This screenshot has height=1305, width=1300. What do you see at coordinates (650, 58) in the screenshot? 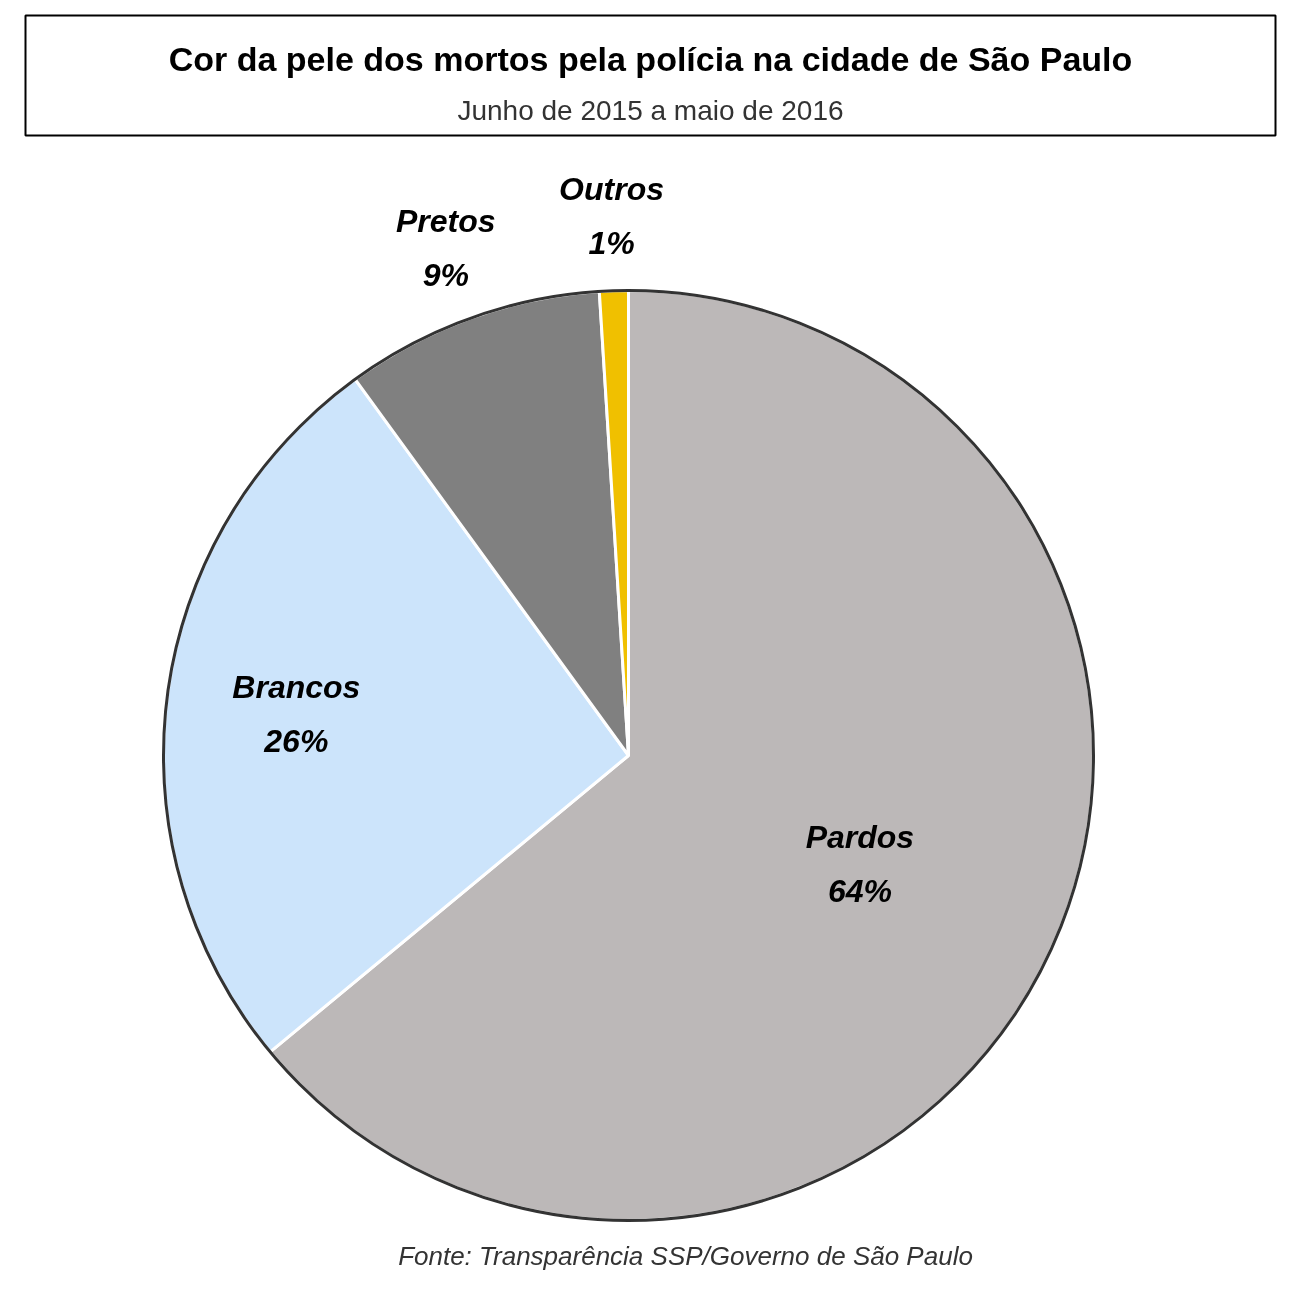
I see `chart-title: Cor da pele dos mortos pela polícia na cidade de São Paulo` at bounding box center [650, 58].